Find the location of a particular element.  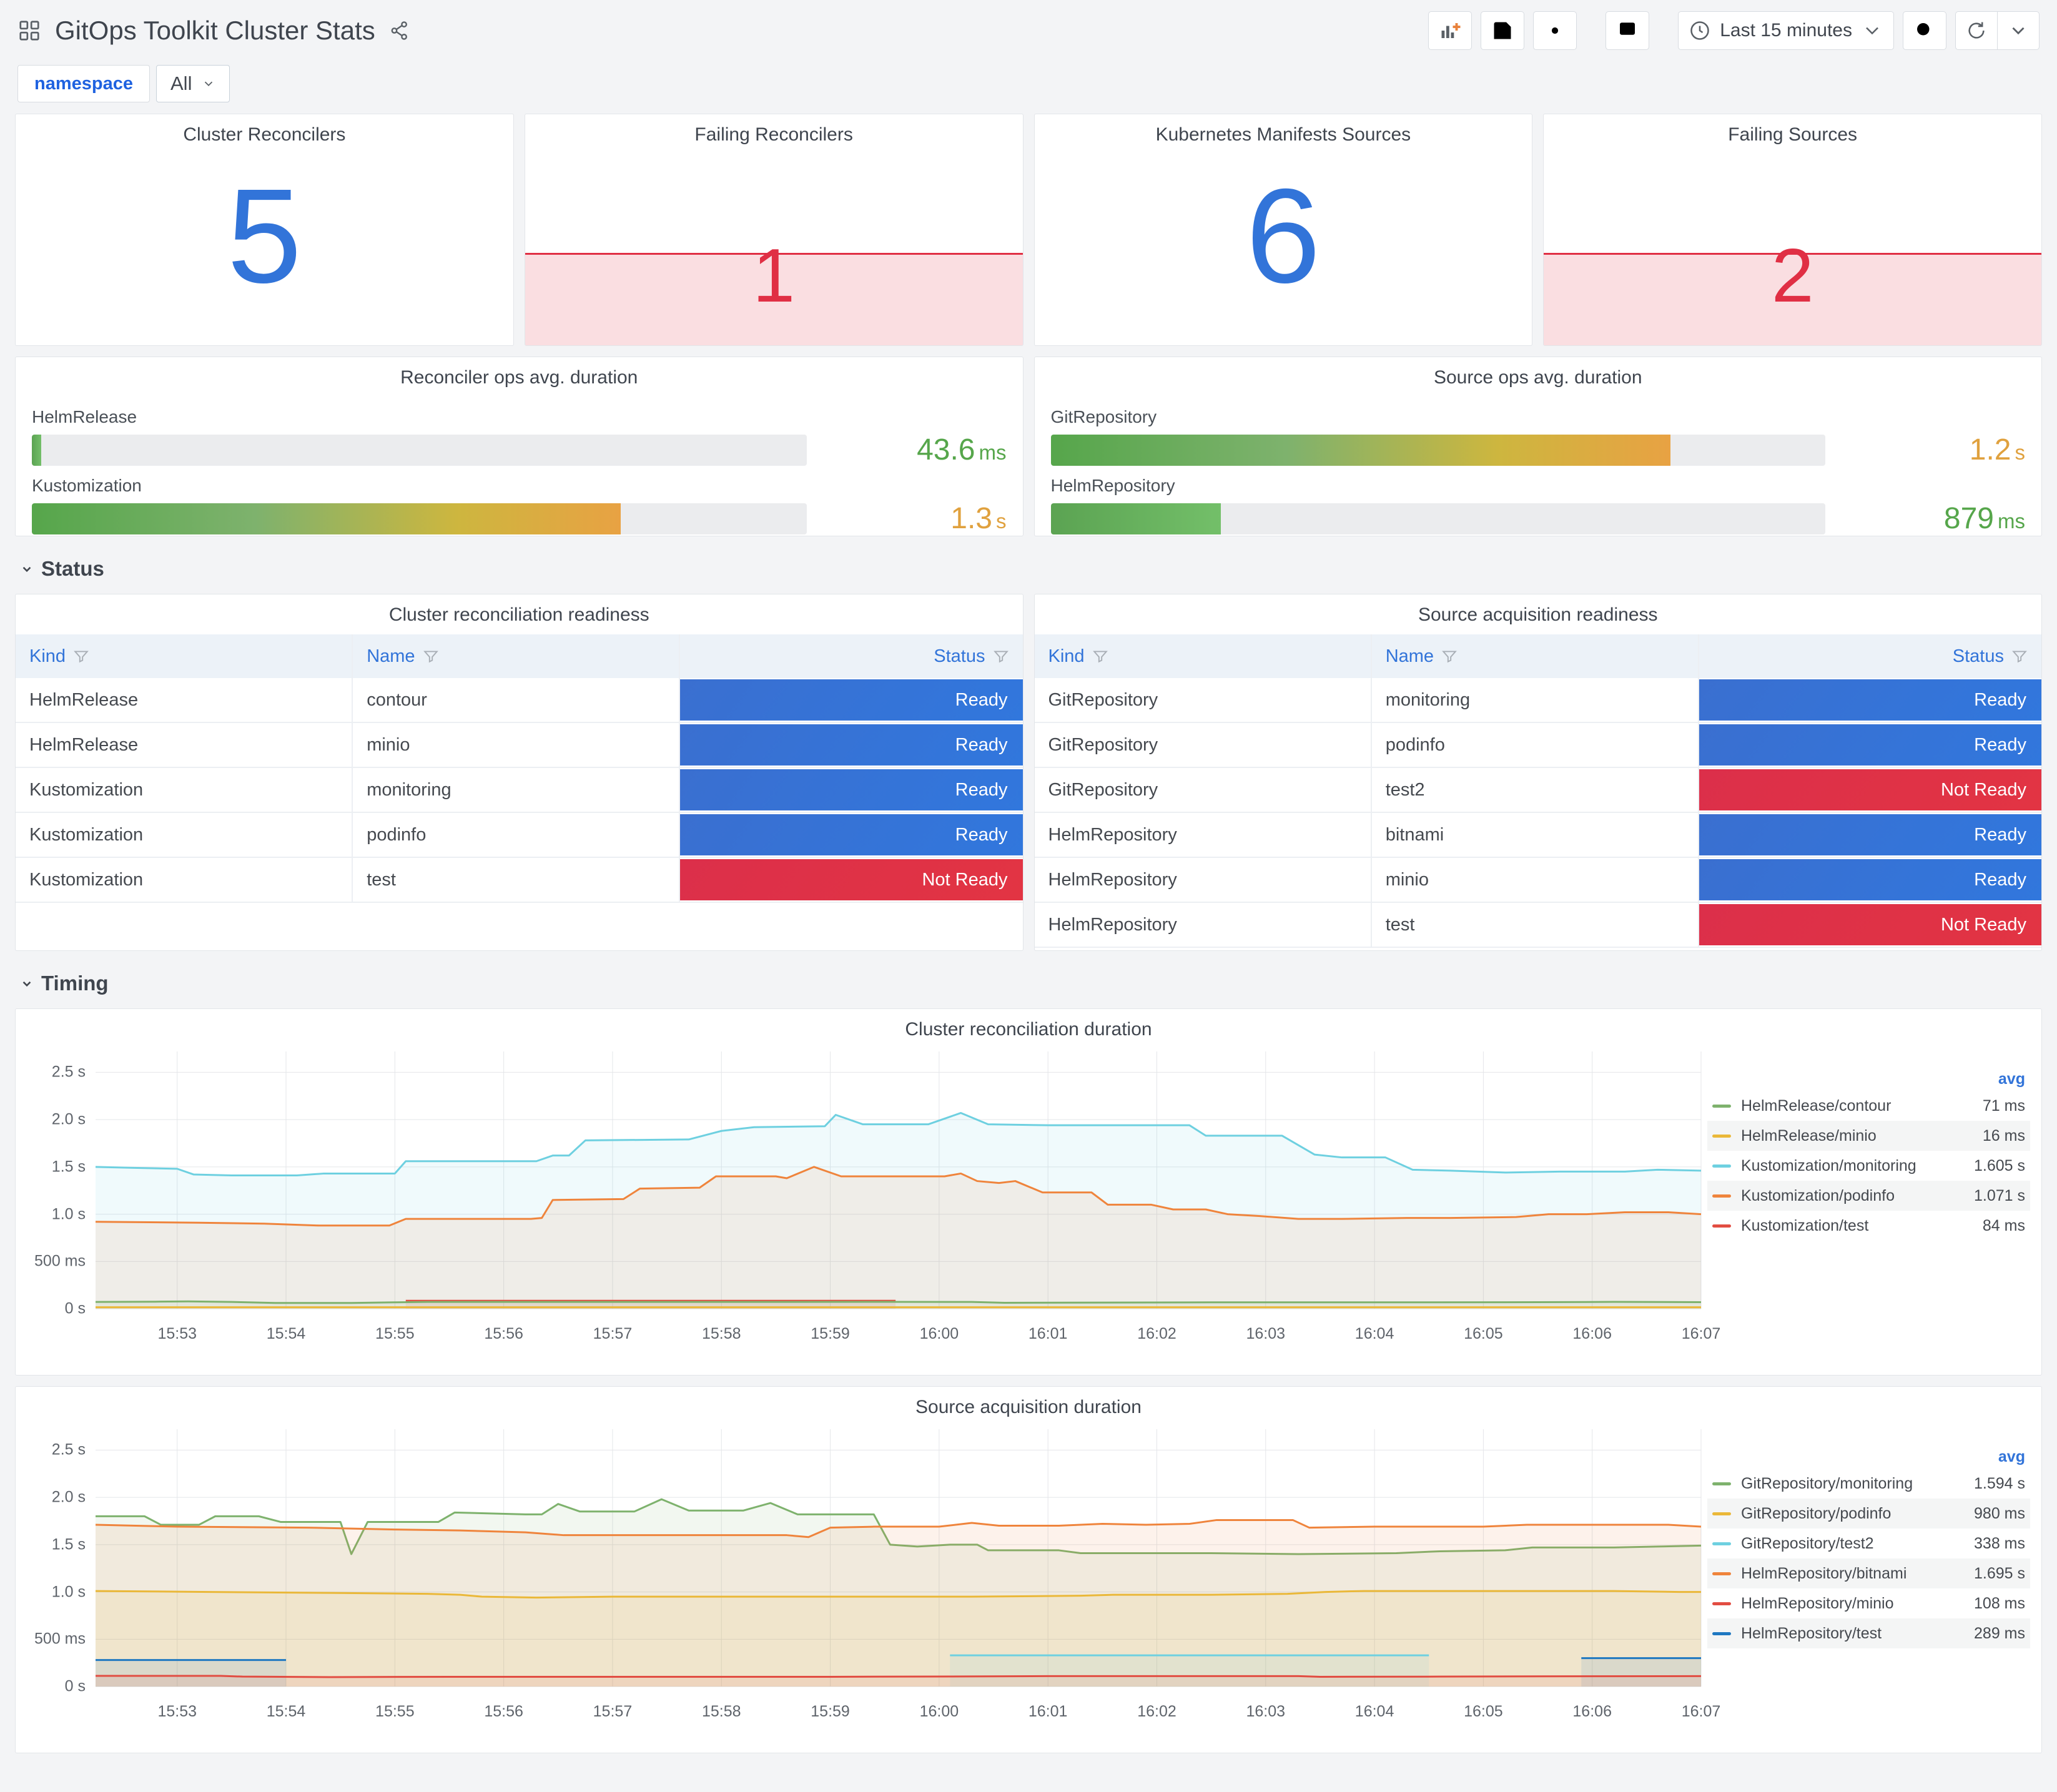

refresh-button is located at coordinates (1977, 30).